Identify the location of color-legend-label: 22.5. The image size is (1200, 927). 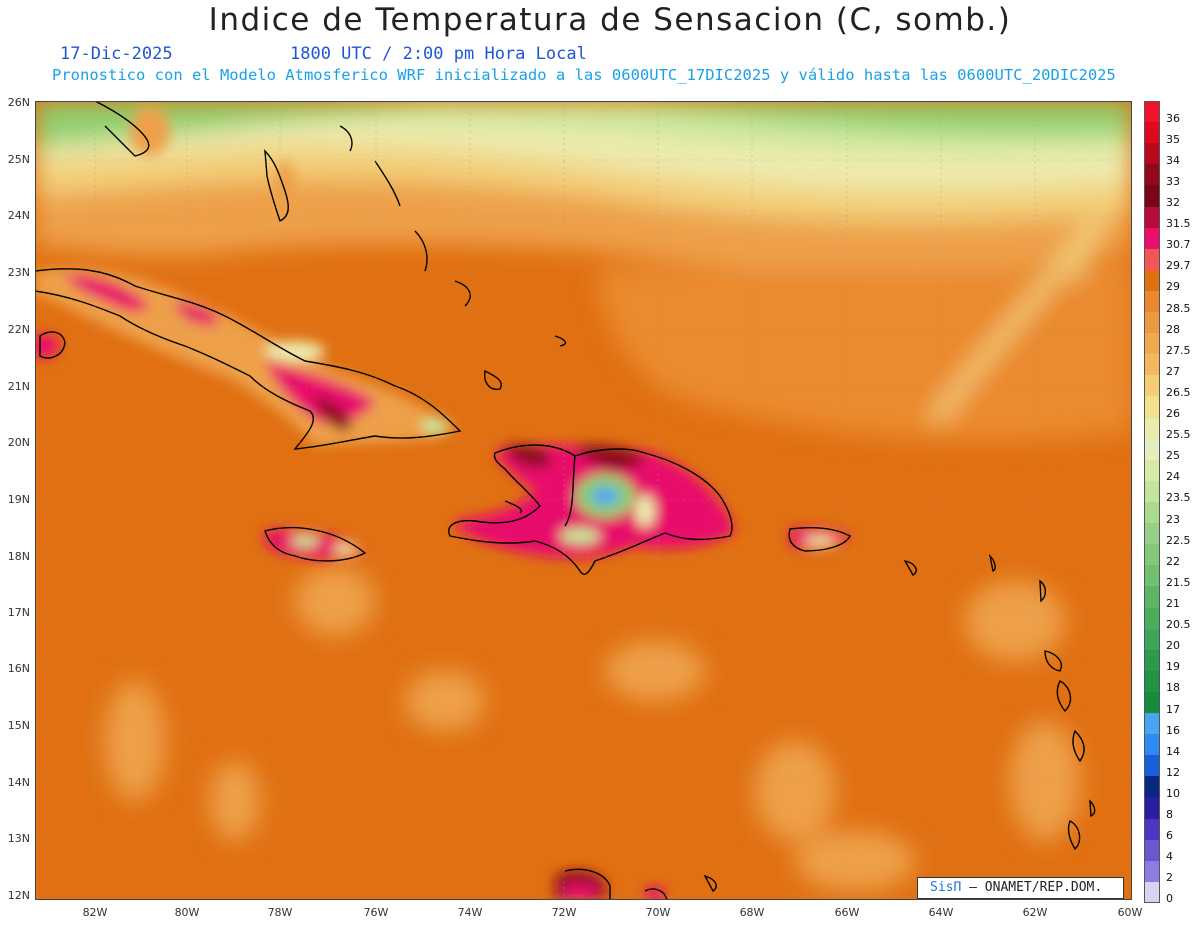
(1178, 540).